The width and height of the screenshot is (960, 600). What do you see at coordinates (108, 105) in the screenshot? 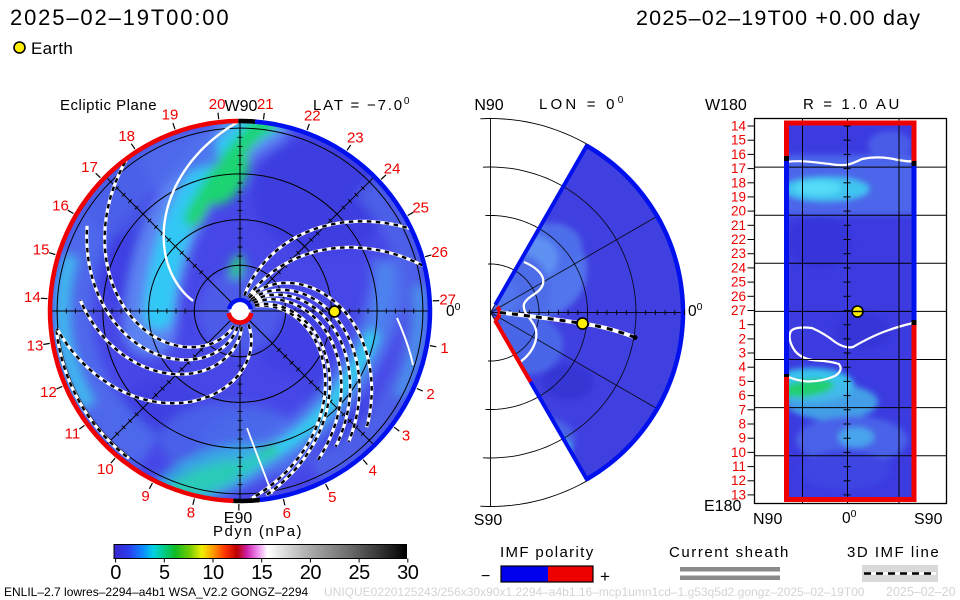
I see `svg-text: Ecliptic Plane` at bounding box center [108, 105].